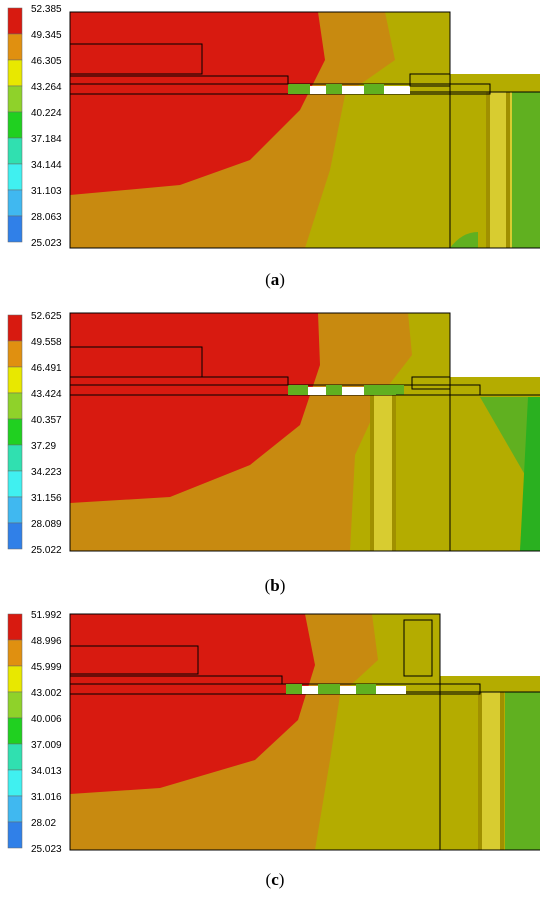 This screenshot has height=910, width=550. I want to click on legend-tick-label: 52.625, so click(46, 316).